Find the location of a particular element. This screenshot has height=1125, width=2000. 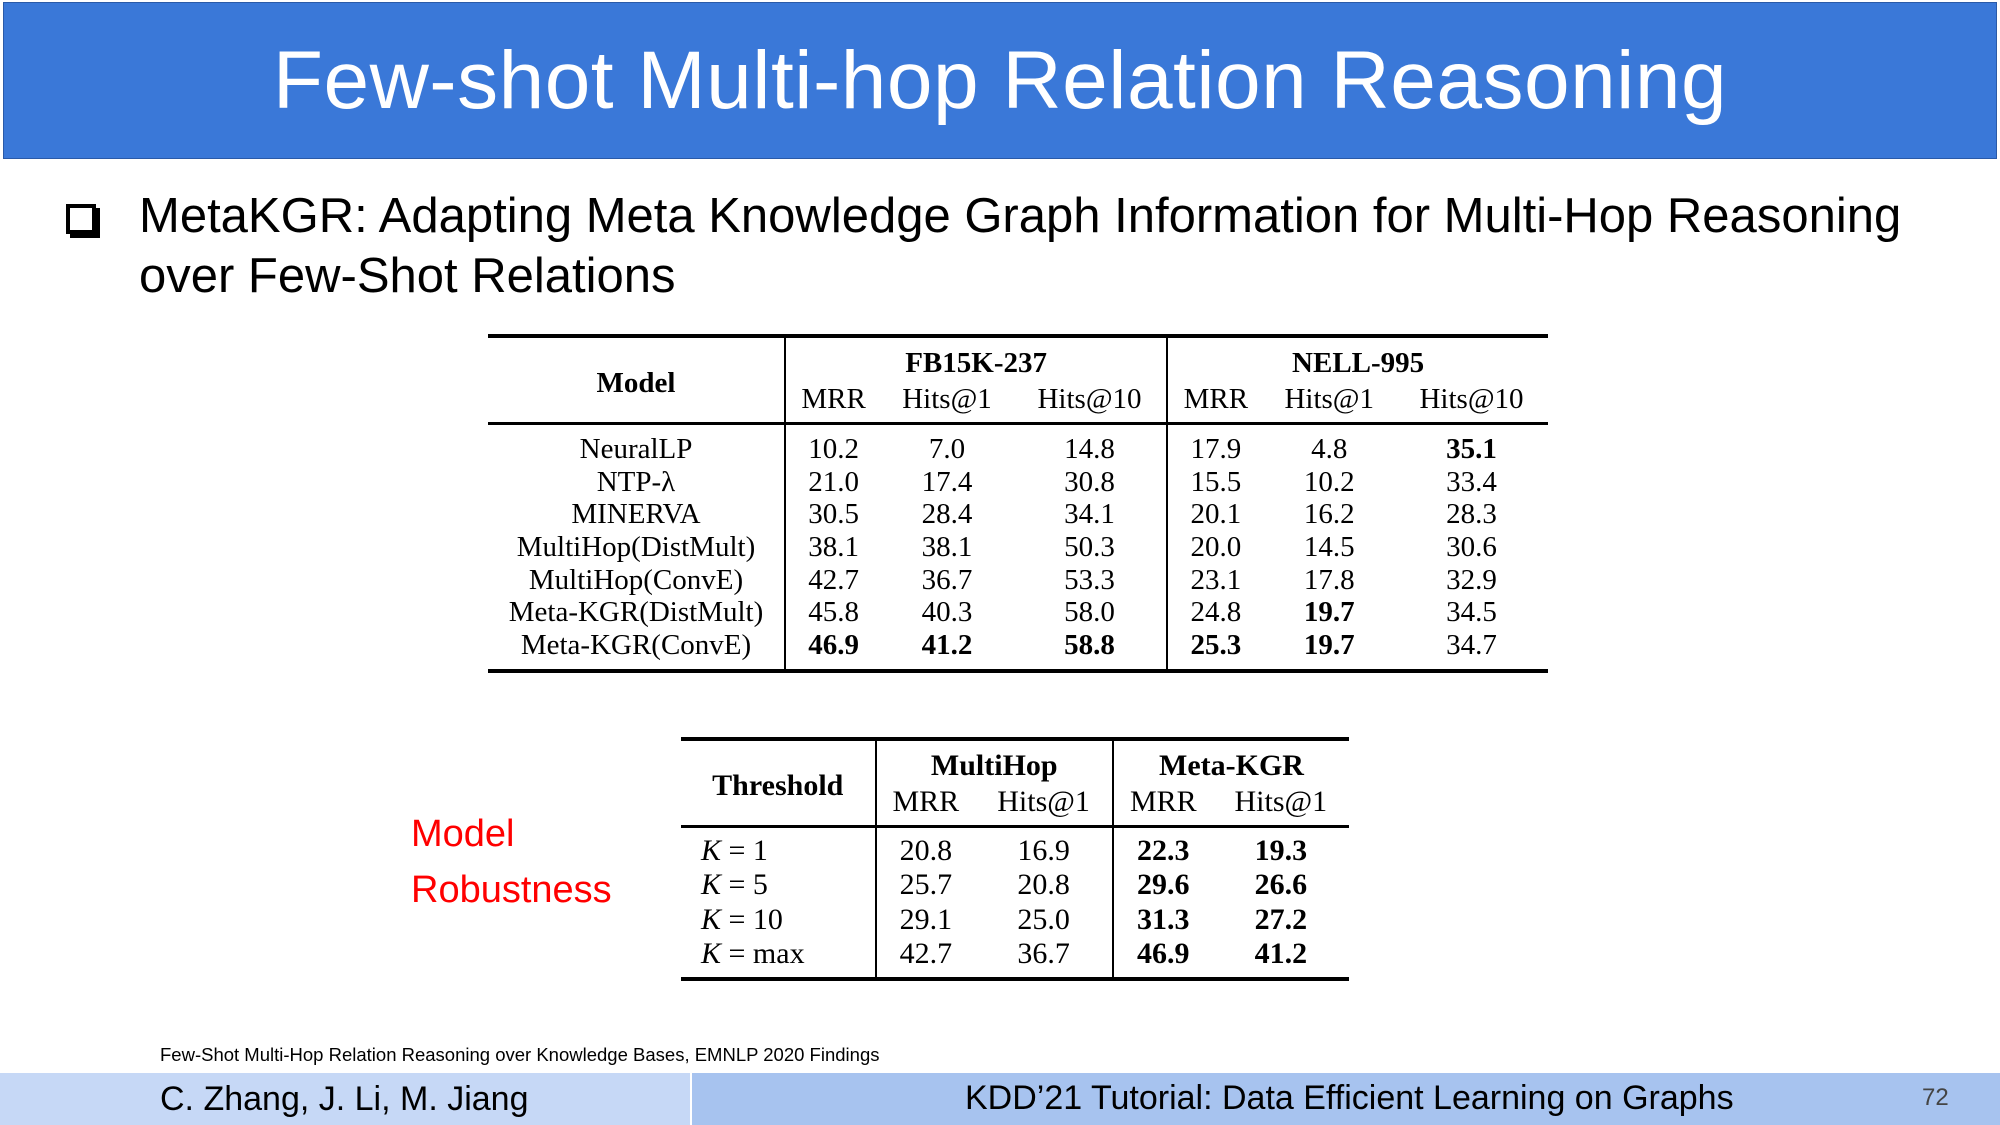

table-row: NTP-λ 21.0 17.4 30.8 15.5 10.2 33.4 is located at coordinates (1018, 482).